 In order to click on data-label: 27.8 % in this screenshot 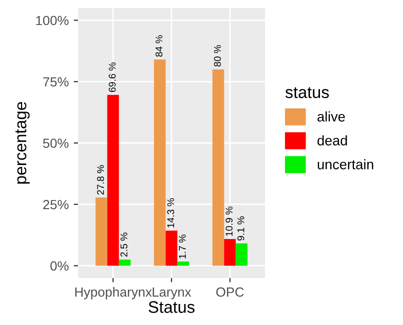, I will do `click(100, 180)`.